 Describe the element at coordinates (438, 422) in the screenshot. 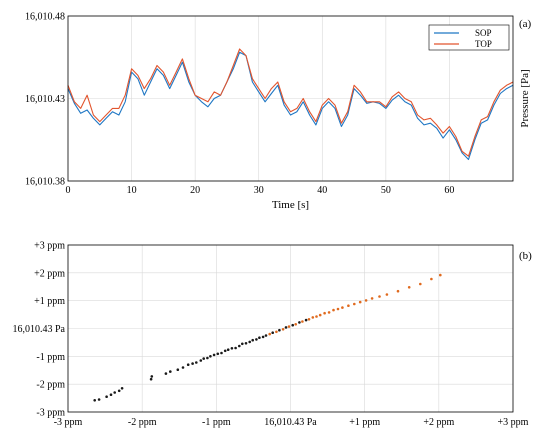

I see `x-tick-label: +2 ppm` at that location.